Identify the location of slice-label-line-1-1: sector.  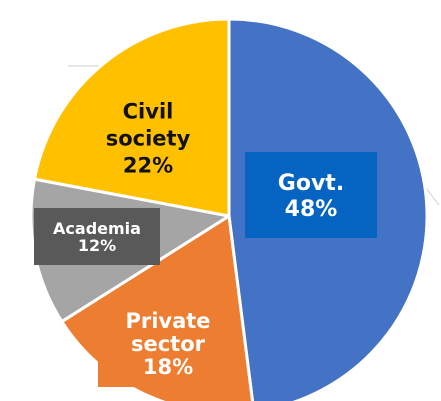
(168, 344).